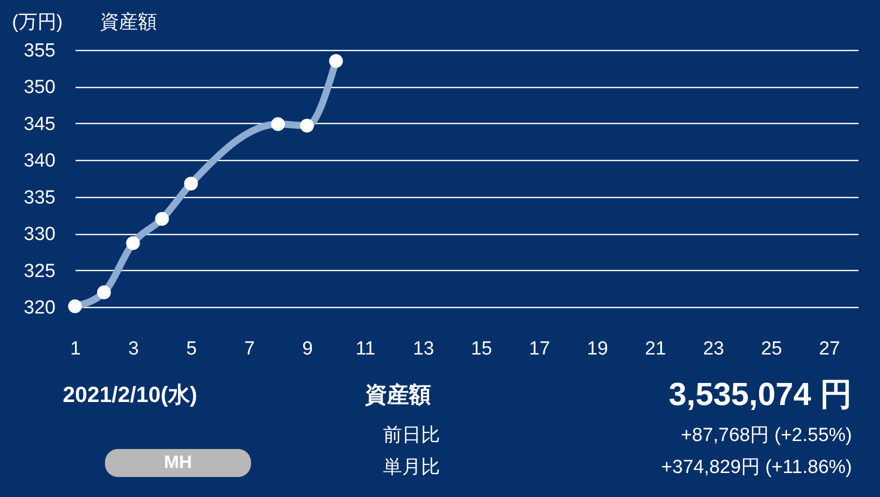 The width and height of the screenshot is (880, 497). I want to click on x-tick-label: 19, so click(597, 349).